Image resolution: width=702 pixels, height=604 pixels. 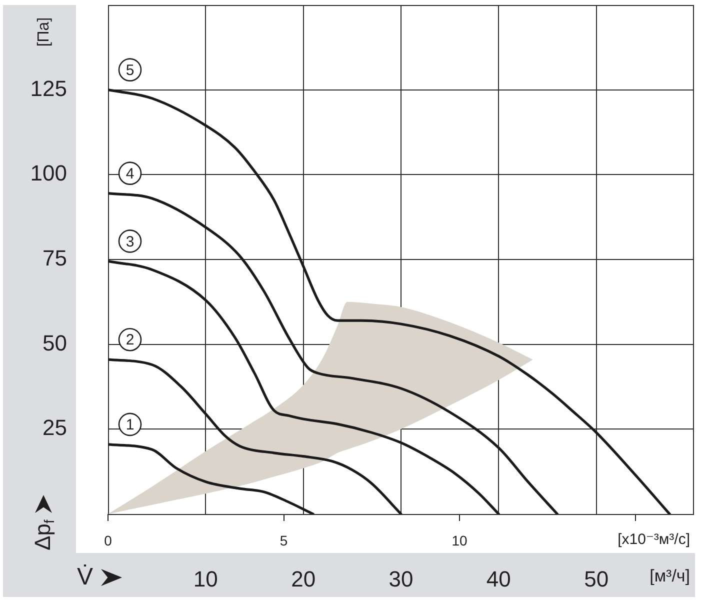 What do you see at coordinates (108, 540) in the screenshot?
I see `x2-tick-label: 0` at bounding box center [108, 540].